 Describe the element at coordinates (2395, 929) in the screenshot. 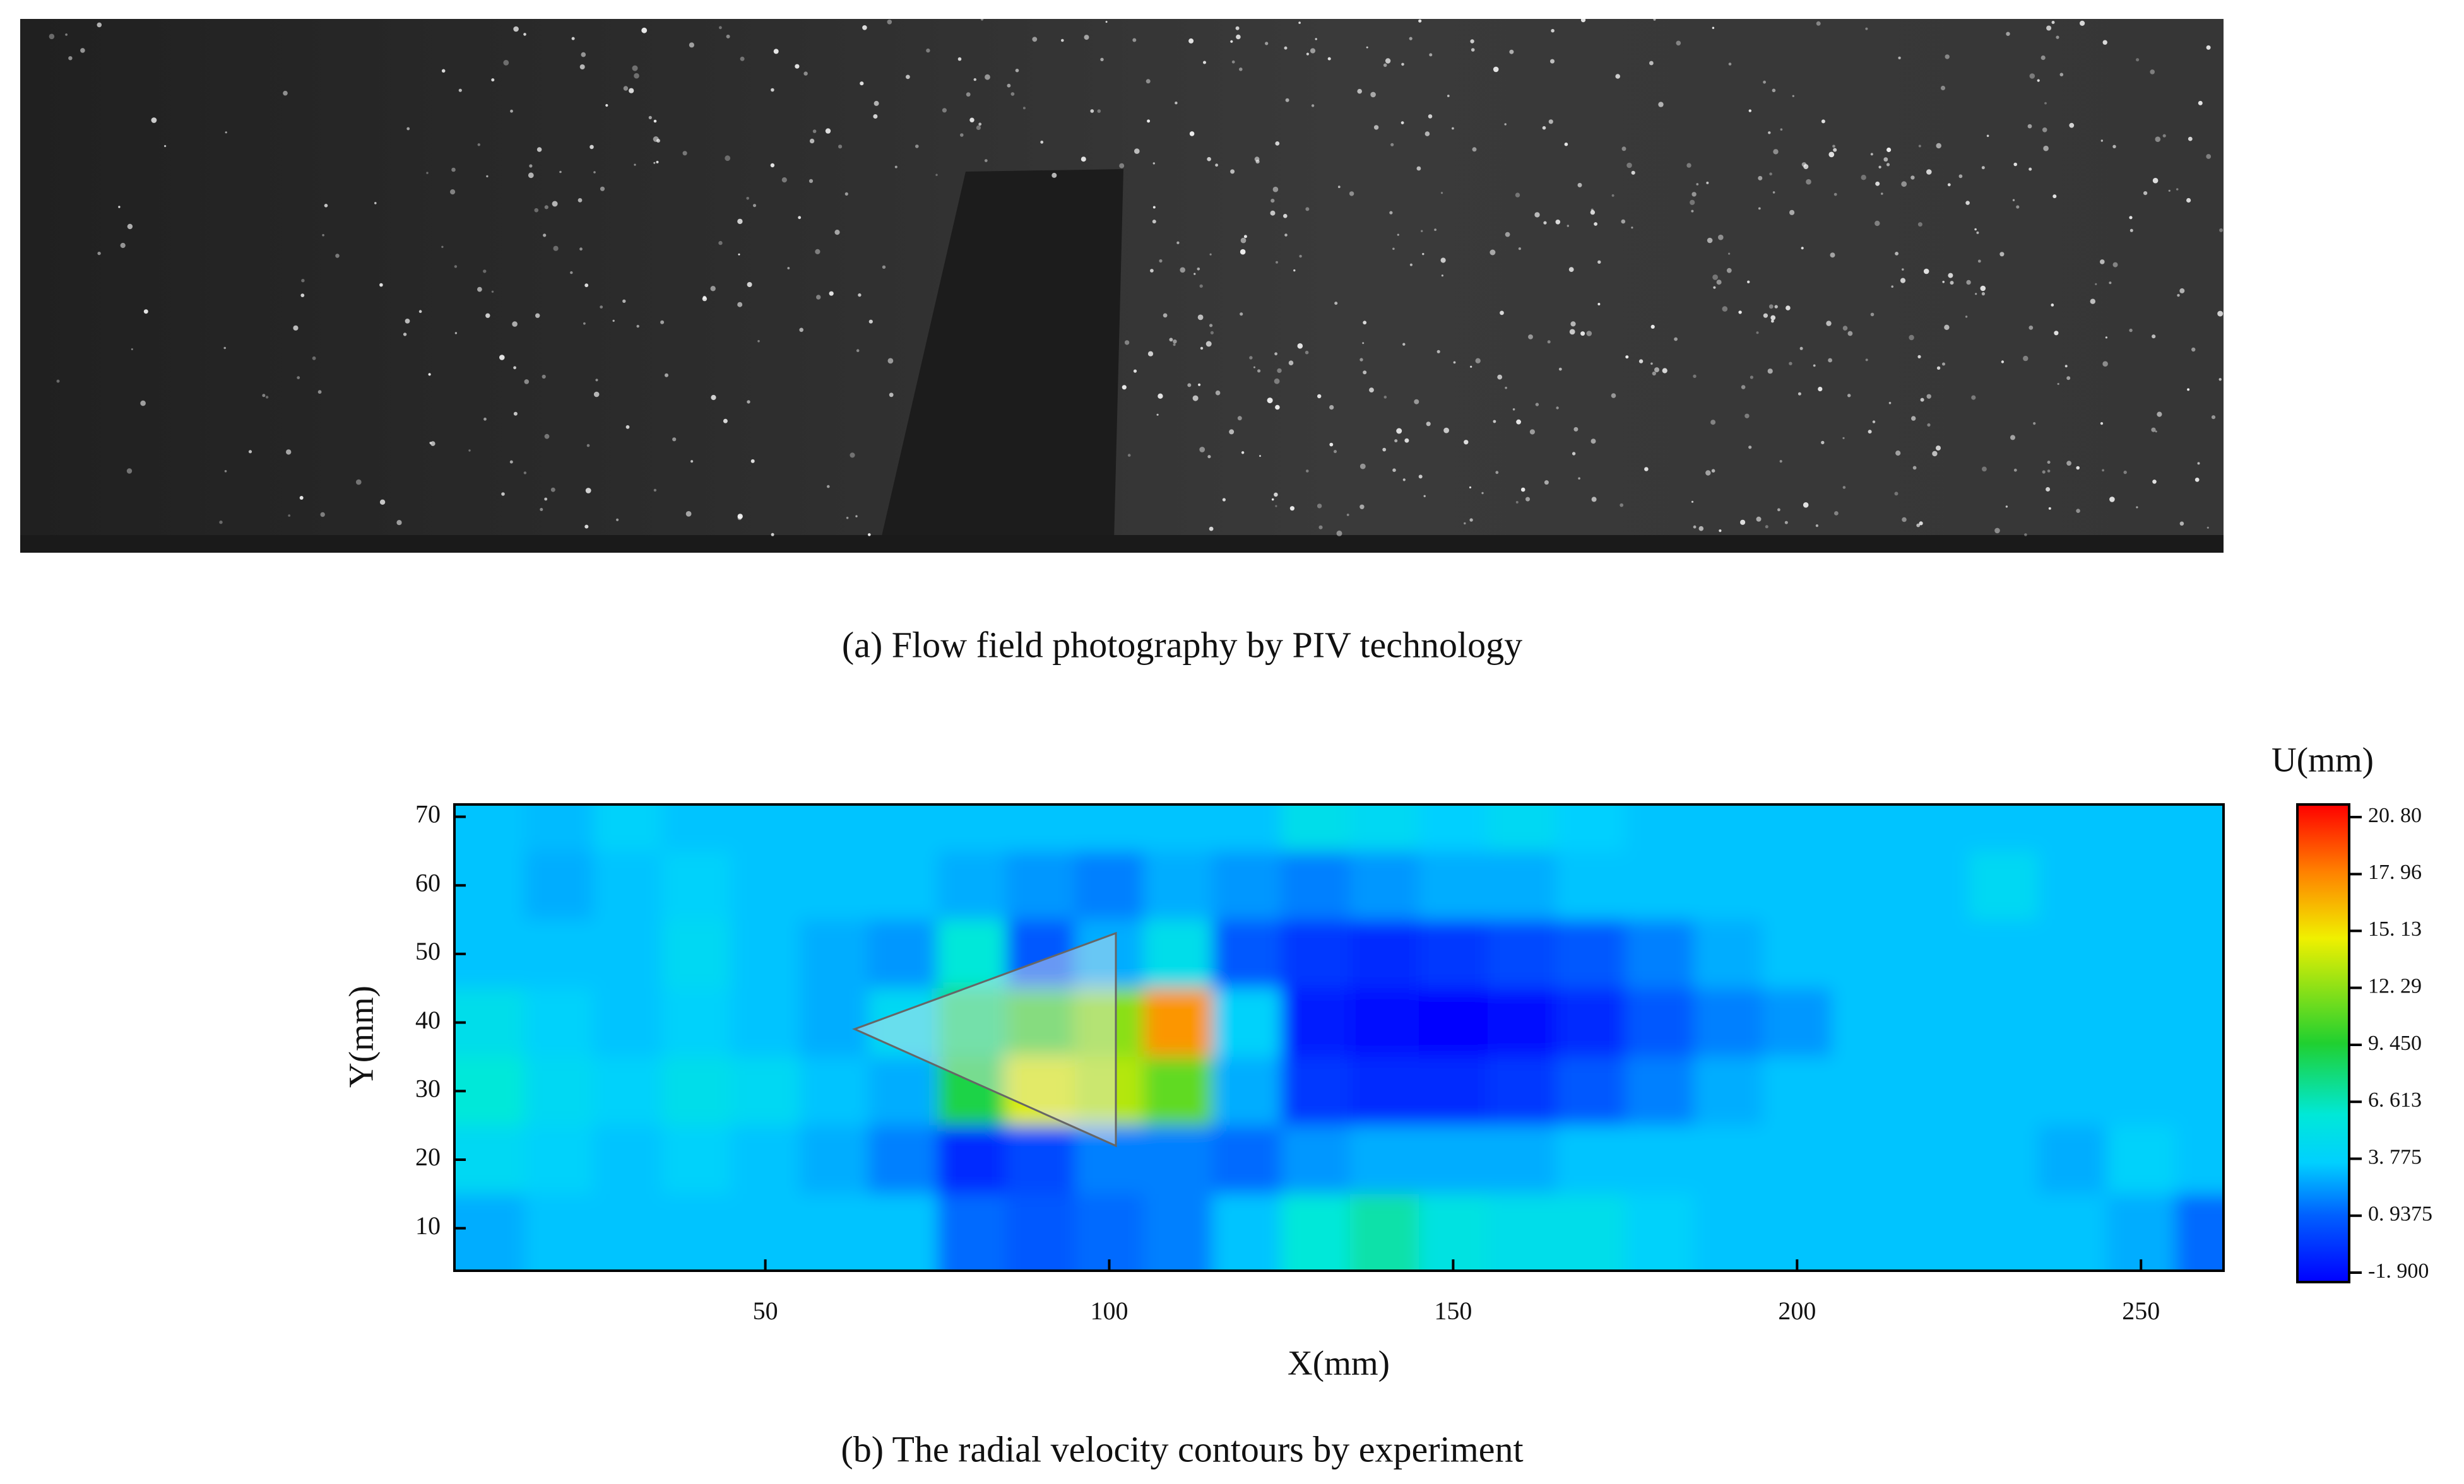

I see `colorbar-tick-label: 15. 13` at that location.